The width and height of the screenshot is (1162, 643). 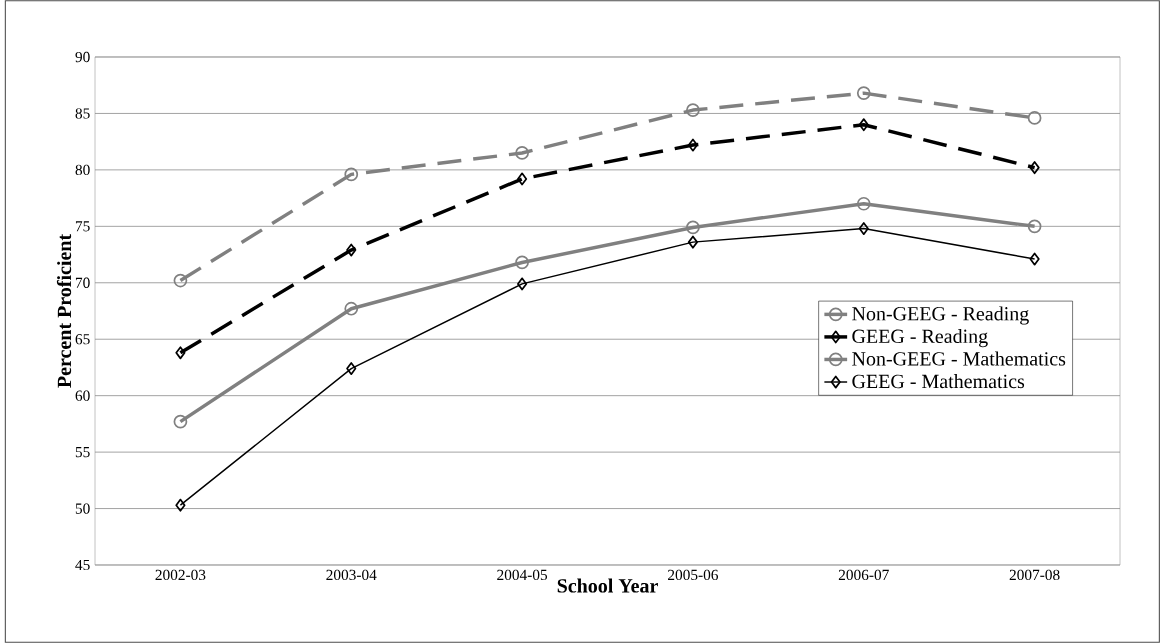 What do you see at coordinates (522, 575) in the screenshot?
I see `x-tick-label: 2004-05` at bounding box center [522, 575].